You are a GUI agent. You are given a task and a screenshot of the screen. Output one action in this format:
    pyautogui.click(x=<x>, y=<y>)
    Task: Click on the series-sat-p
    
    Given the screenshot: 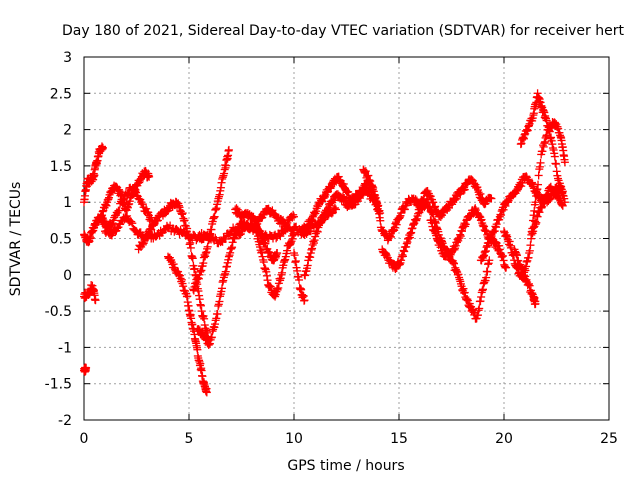 What is the action you would take?
    pyautogui.click(x=299, y=277)
    